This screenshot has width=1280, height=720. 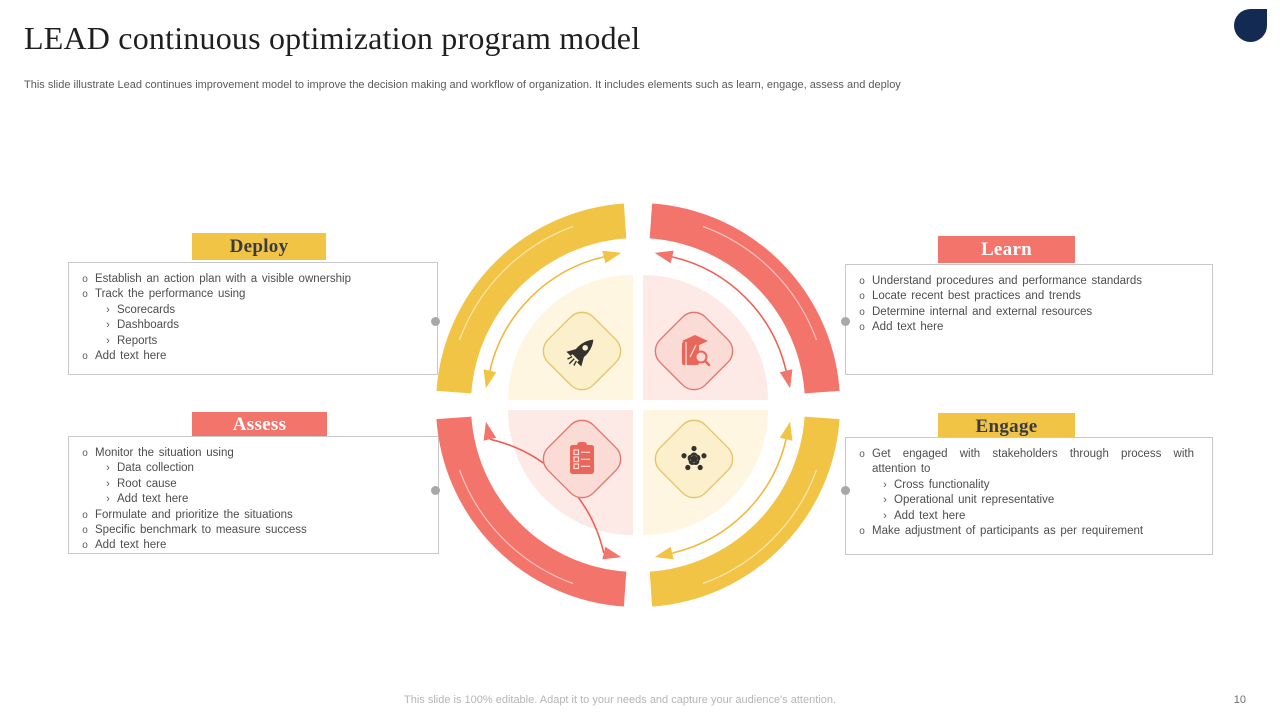 What do you see at coordinates (580, 353) in the screenshot?
I see `rocket-icon` at bounding box center [580, 353].